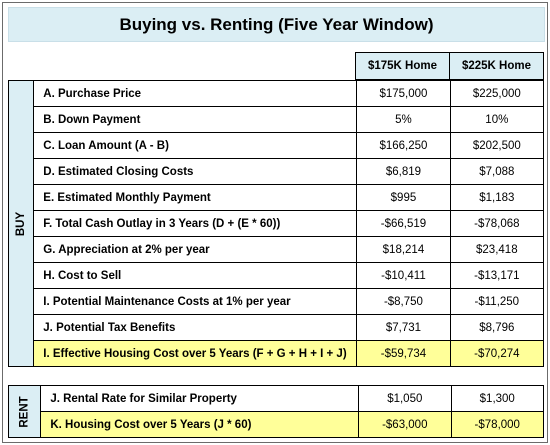 This screenshot has width=550, height=445. What do you see at coordinates (405, 424) in the screenshot?
I see `value-175k: -$63,000` at bounding box center [405, 424].